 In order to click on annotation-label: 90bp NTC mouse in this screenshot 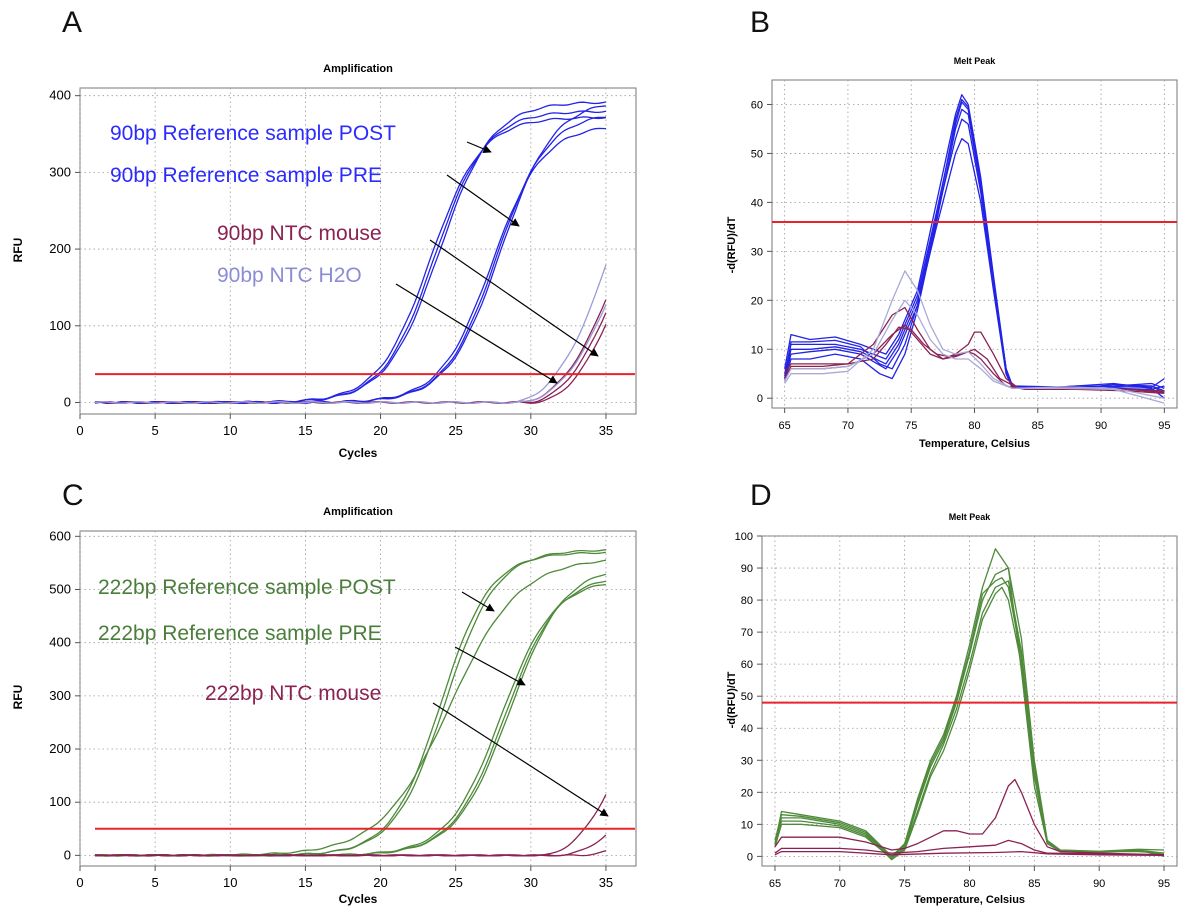, I will do `click(299, 233)`.